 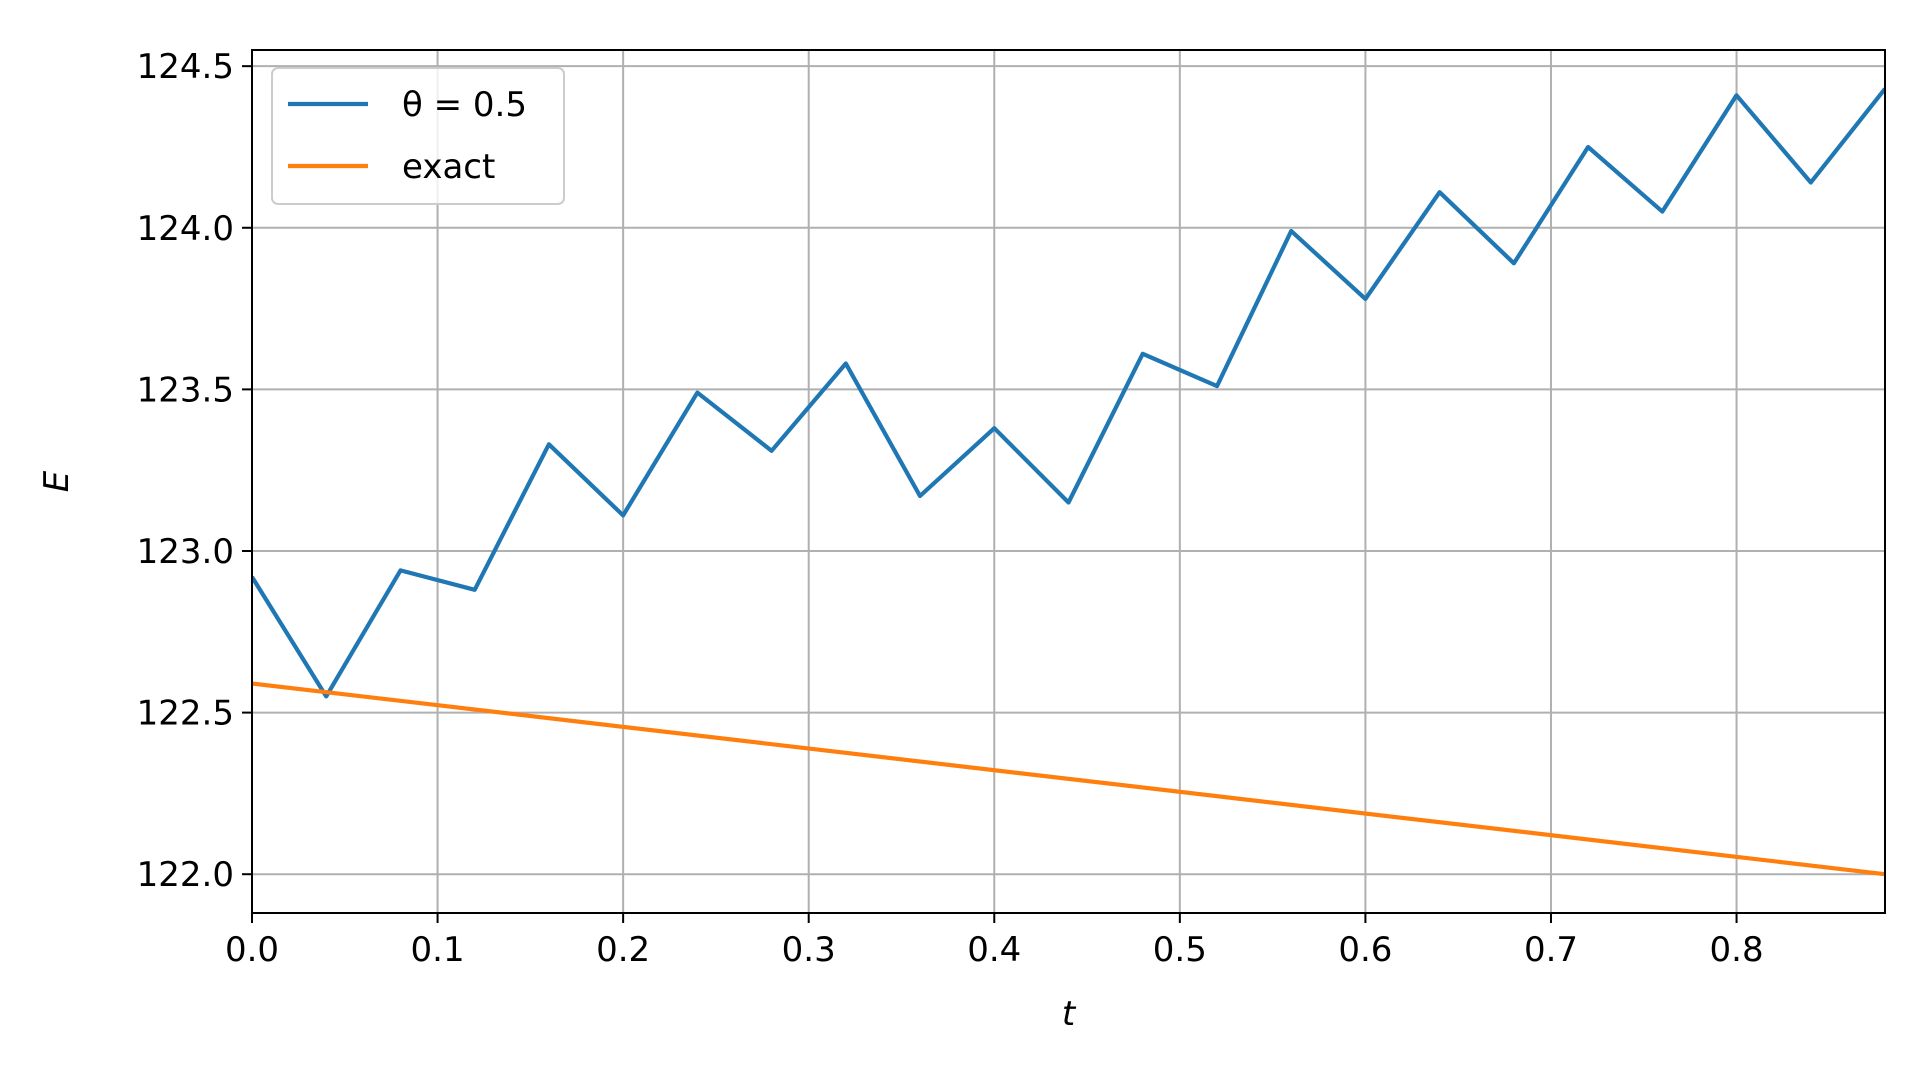 I want to click on x-tick-label: 0.1, so click(x=438, y=950).